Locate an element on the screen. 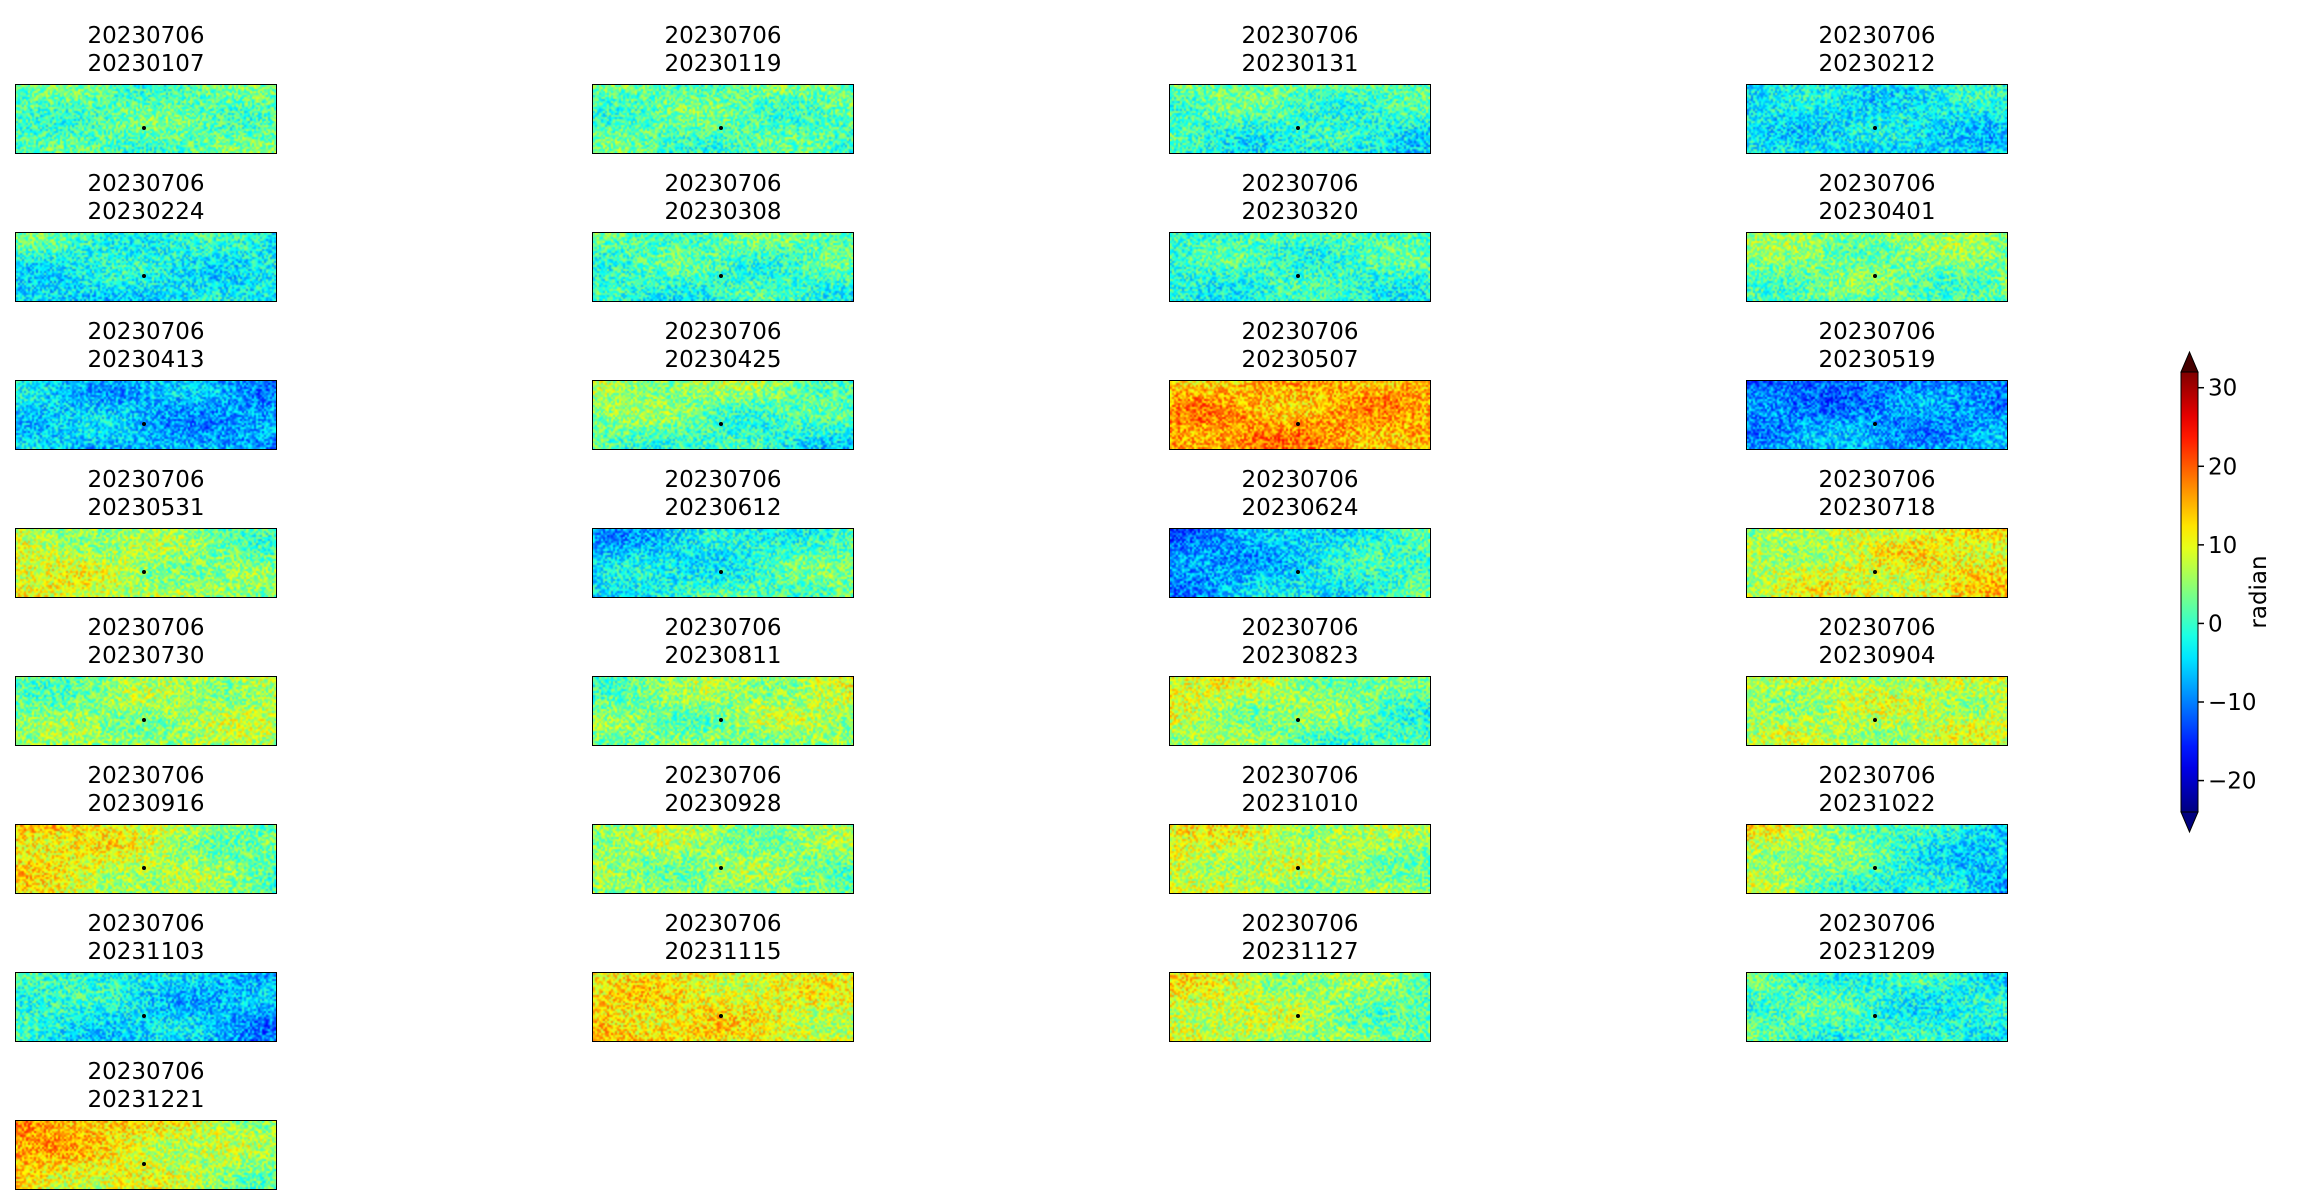 This screenshot has height=1190, width=2298. interferogram-panel: 20230706 20230212 is located at coordinates (1877, 88).